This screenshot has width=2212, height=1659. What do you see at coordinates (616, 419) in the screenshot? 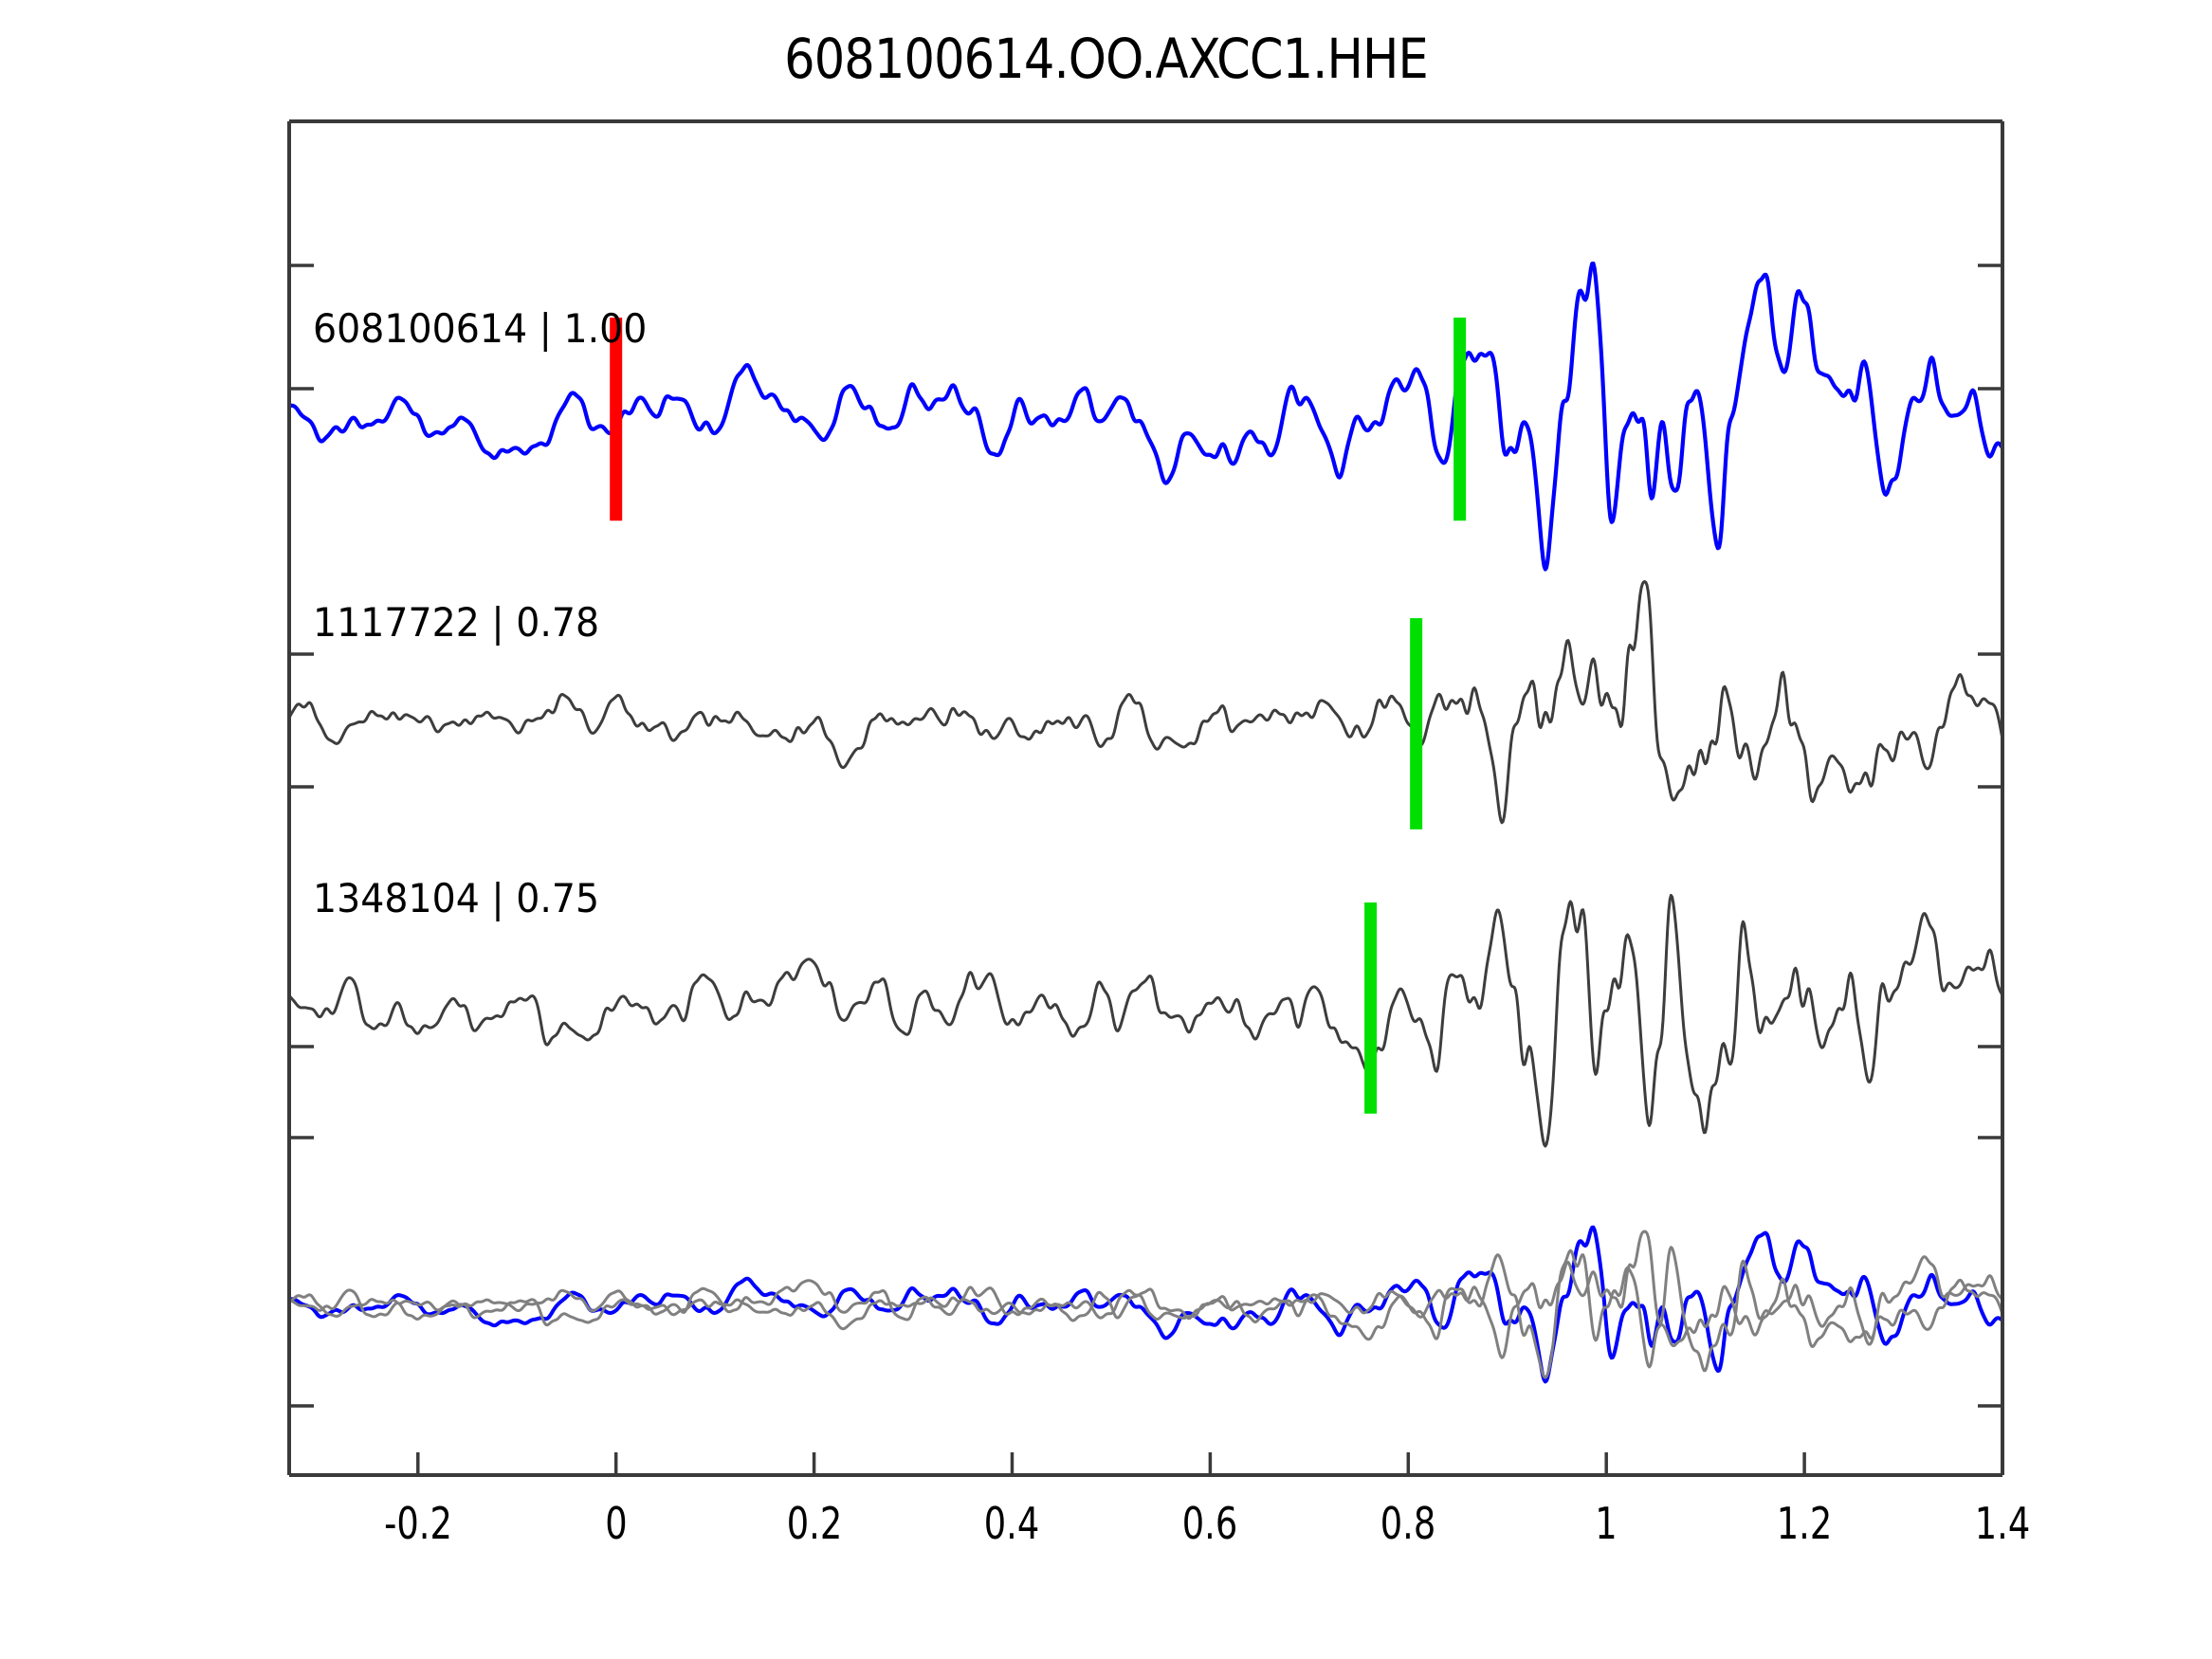
I see `pick-marker` at bounding box center [616, 419].